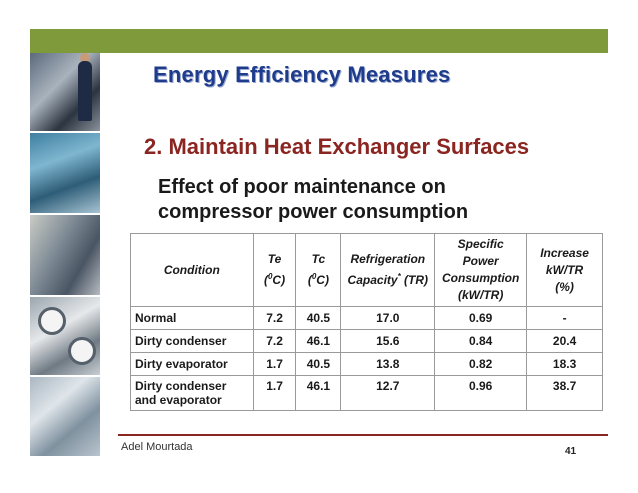  What do you see at coordinates (192, 341) in the screenshot?
I see `cell-condition: Dirty condenser` at bounding box center [192, 341].